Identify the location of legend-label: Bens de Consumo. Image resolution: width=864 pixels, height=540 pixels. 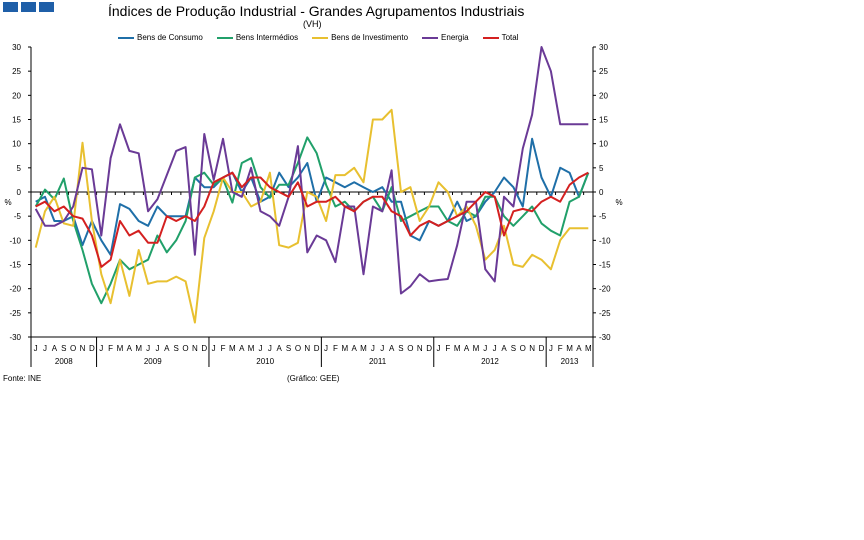
(170, 37).